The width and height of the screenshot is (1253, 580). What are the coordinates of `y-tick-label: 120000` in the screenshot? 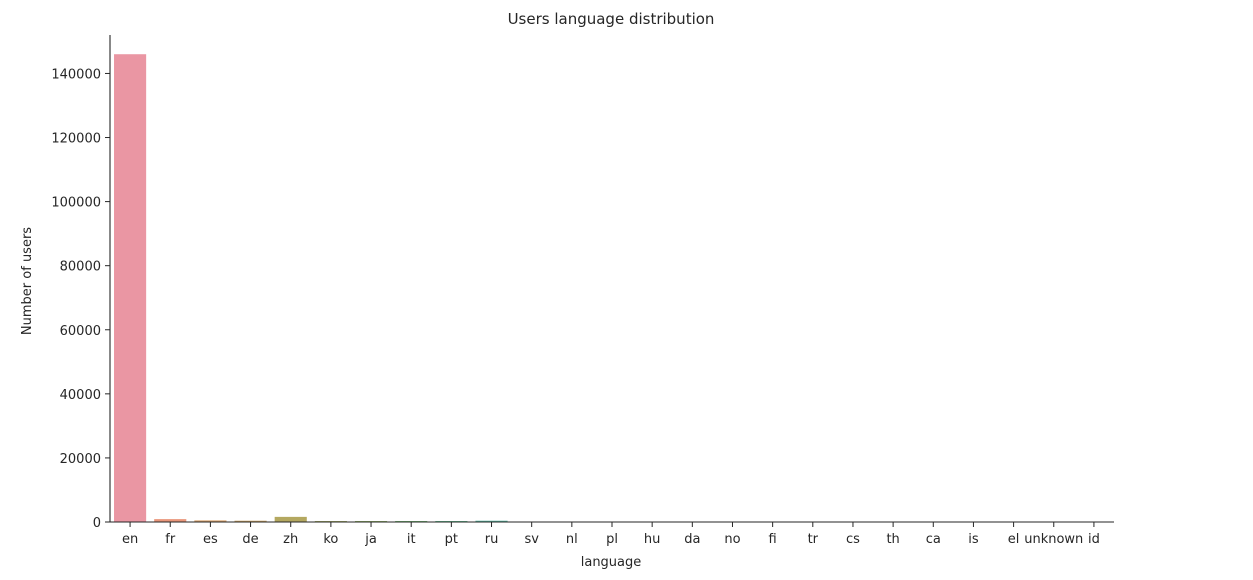 It's located at (76, 139).